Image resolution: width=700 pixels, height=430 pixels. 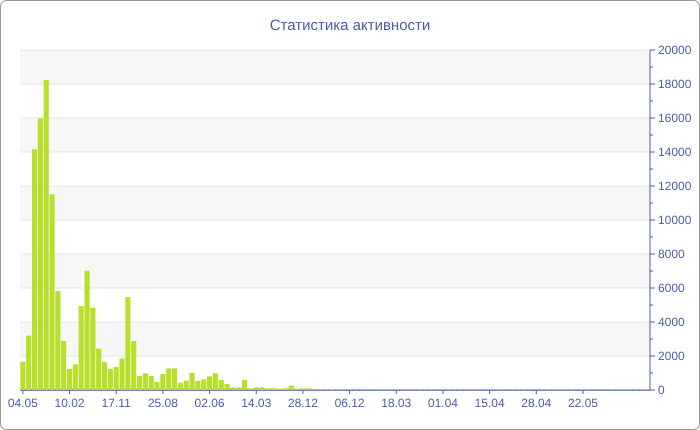 What do you see at coordinates (489, 403) in the screenshot?
I see `x-tick-label: 15.04` at bounding box center [489, 403].